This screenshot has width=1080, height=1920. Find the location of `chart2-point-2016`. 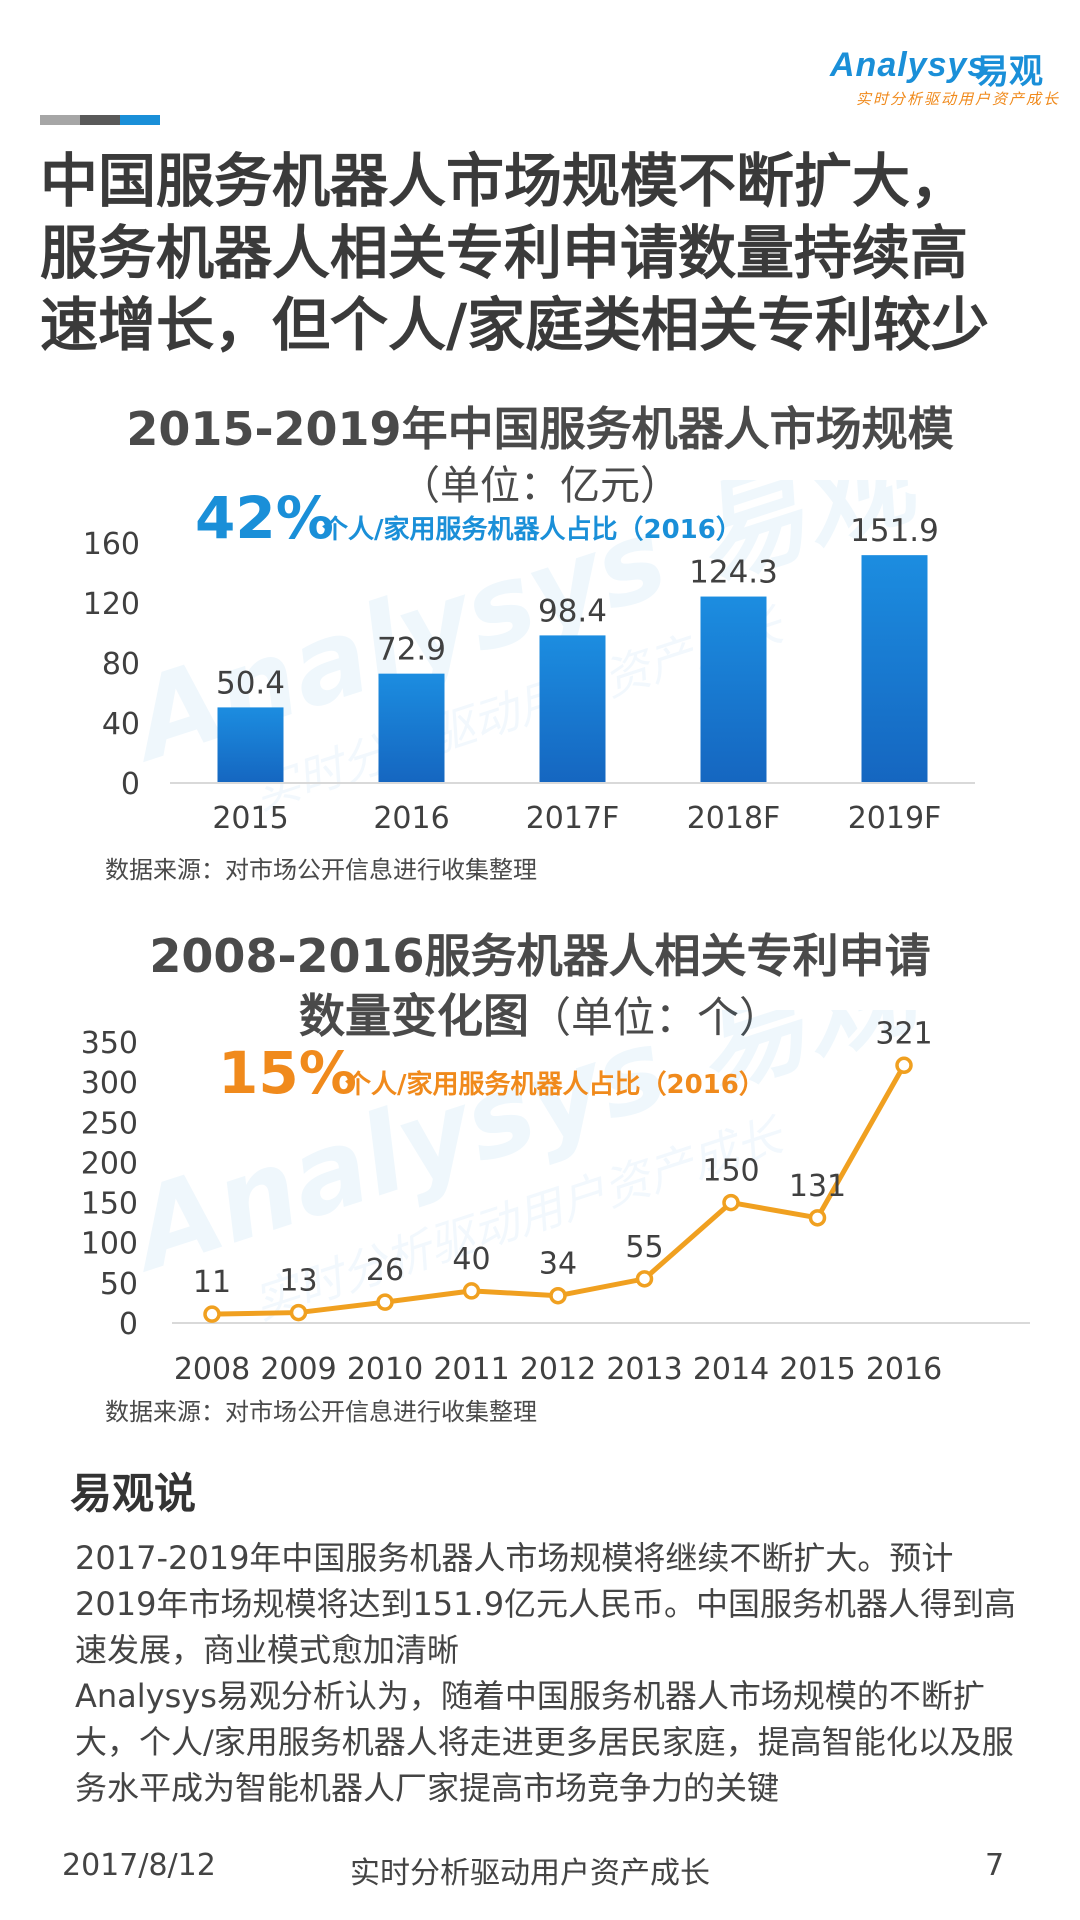

chart2-point-2016 is located at coordinates (904, 1065).